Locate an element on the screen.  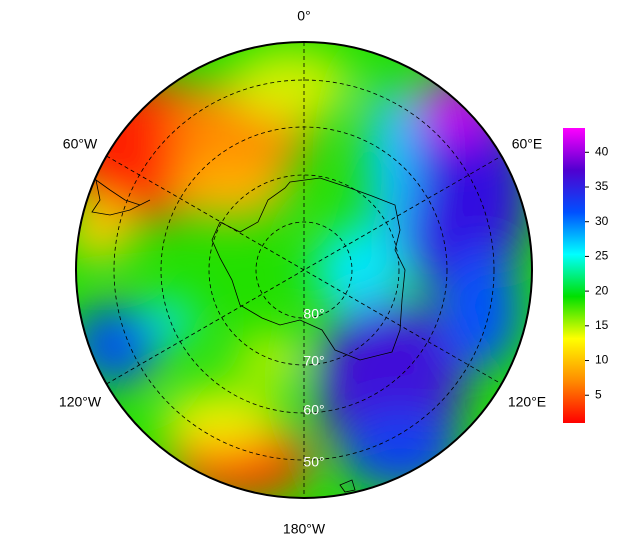
colorbar-tick-label: 40 is located at coordinates (602, 151).